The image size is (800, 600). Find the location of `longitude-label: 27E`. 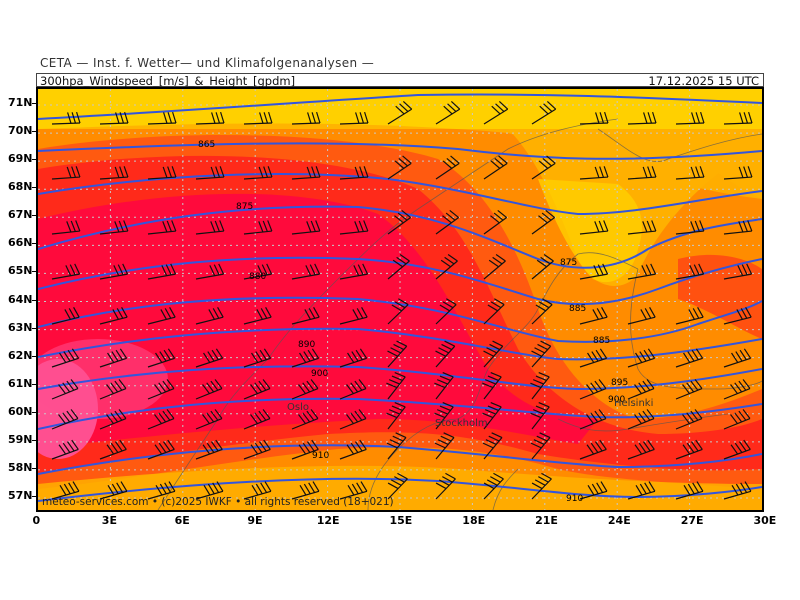

longitude-label: 27E is located at coordinates (692, 520).